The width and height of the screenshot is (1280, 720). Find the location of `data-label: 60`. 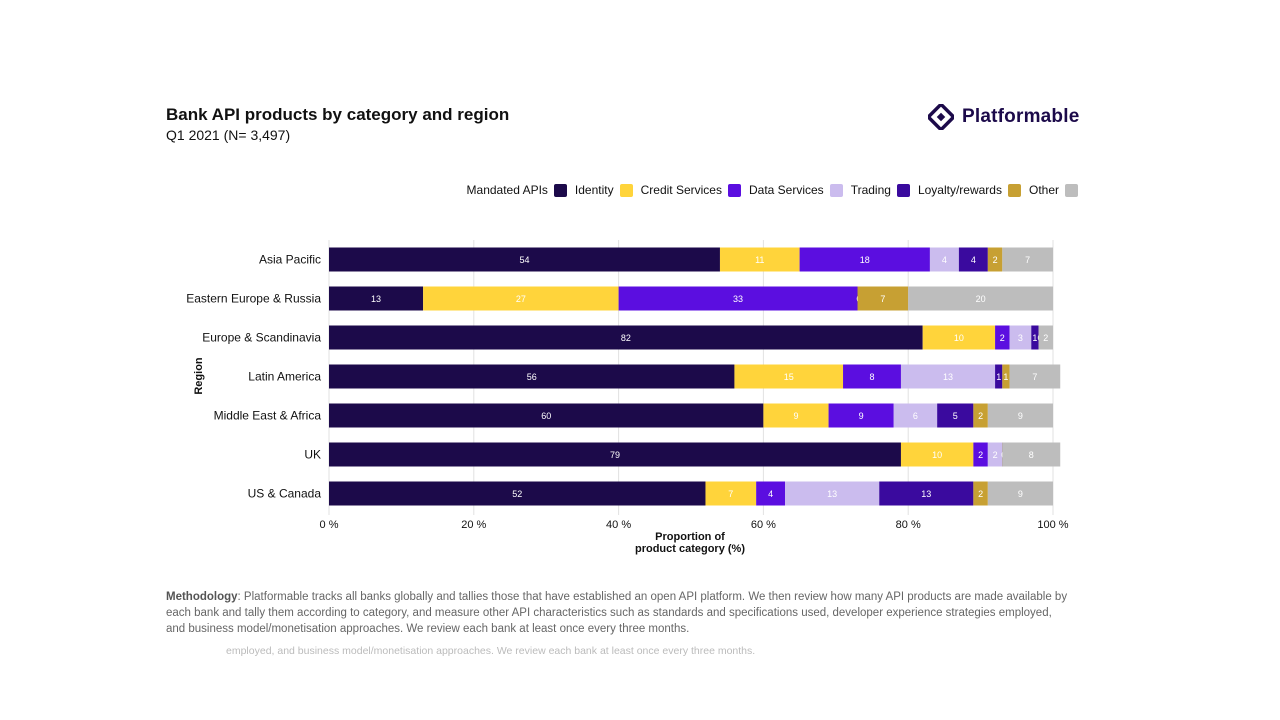

data-label: 60 is located at coordinates (546, 416).